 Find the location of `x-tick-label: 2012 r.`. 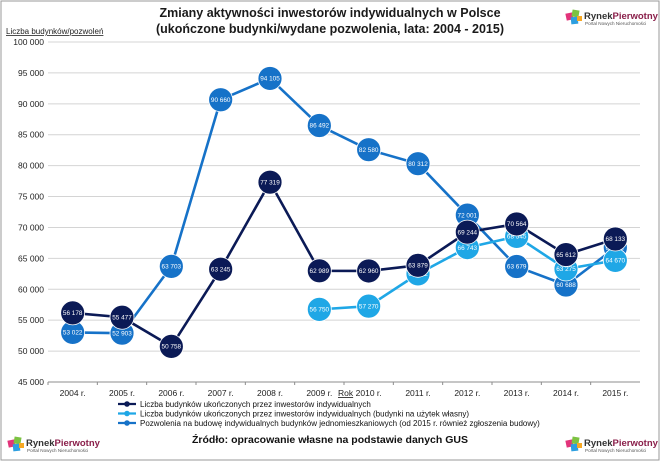

x-tick-label: 2012 r. is located at coordinates (467, 393).